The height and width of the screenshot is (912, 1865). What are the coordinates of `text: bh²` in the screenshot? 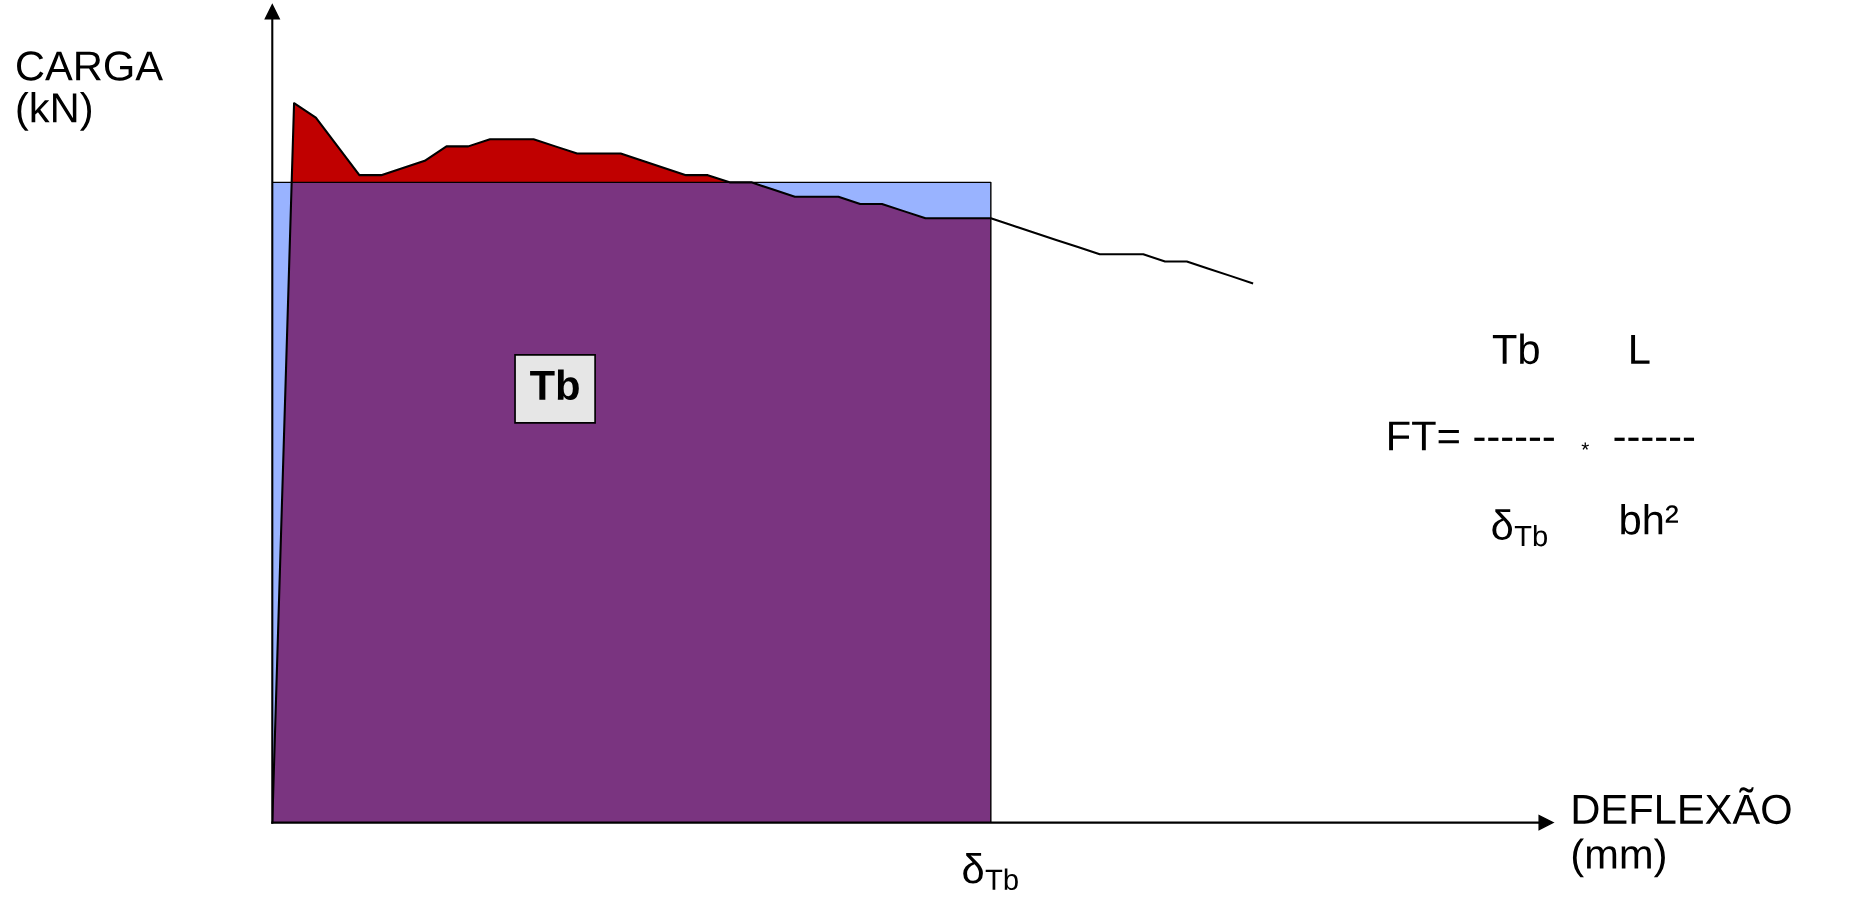 It's located at (1649, 519).